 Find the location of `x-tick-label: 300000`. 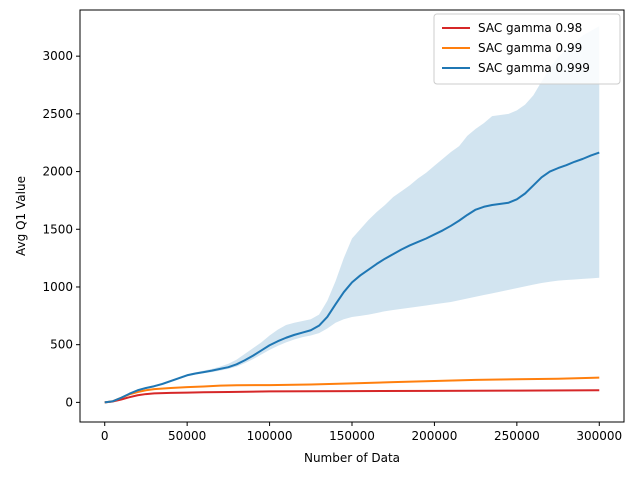

x-tick-label: 300000 is located at coordinates (599, 436).